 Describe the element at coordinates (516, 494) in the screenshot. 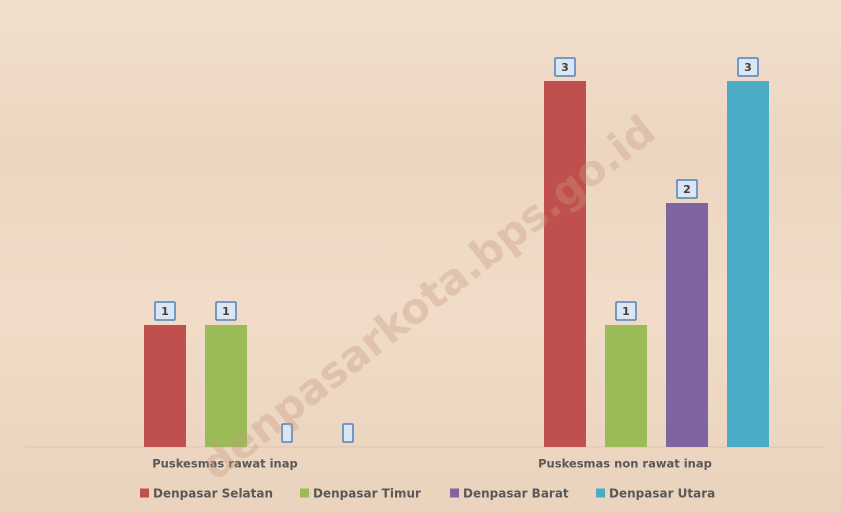

I see `legend-label: Denpasar Barat` at that location.